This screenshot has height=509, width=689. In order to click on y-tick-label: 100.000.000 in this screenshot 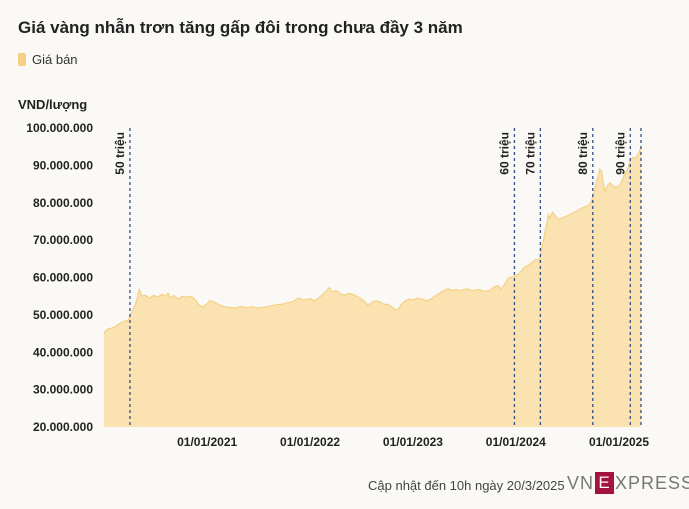, I will do `click(59, 128)`.